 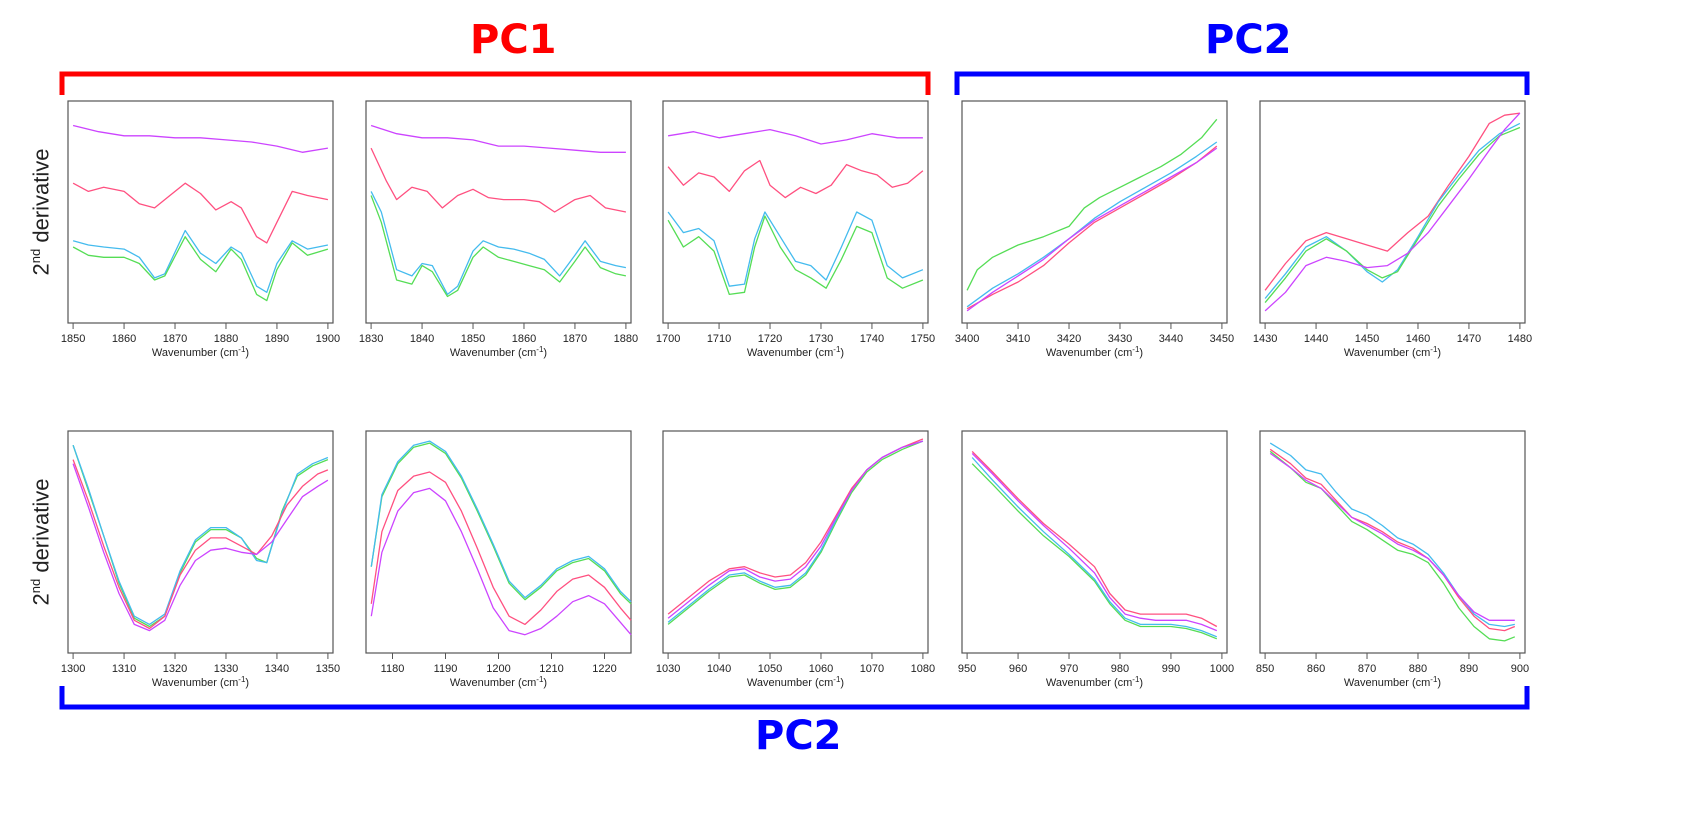 What do you see at coordinates (393, 669) in the screenshot?
I see `x-tick-label: 1180` at bounding box center [393, 669].